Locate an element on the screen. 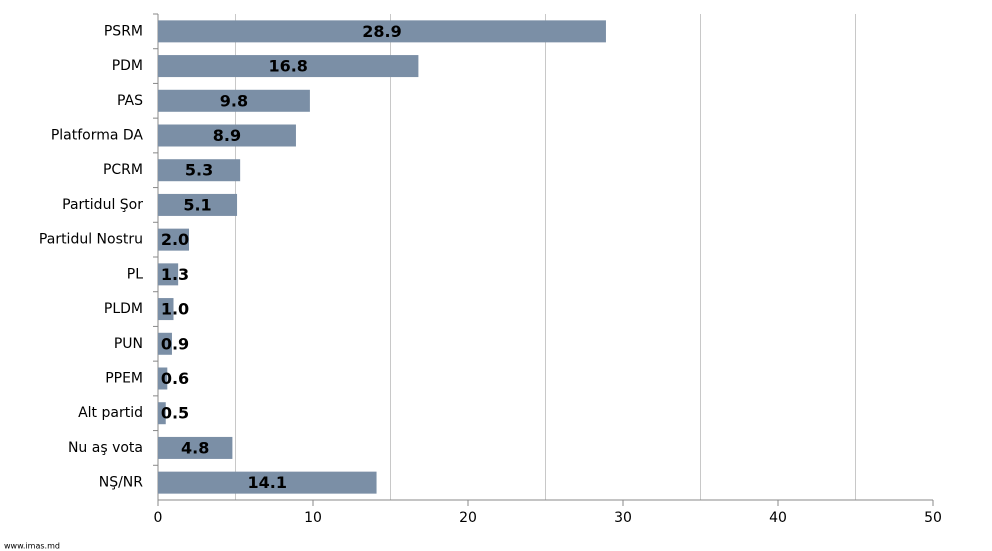 This screenshot has height=551, width=992. y-tick-label: PLDM is located at coordinates (123, 309).